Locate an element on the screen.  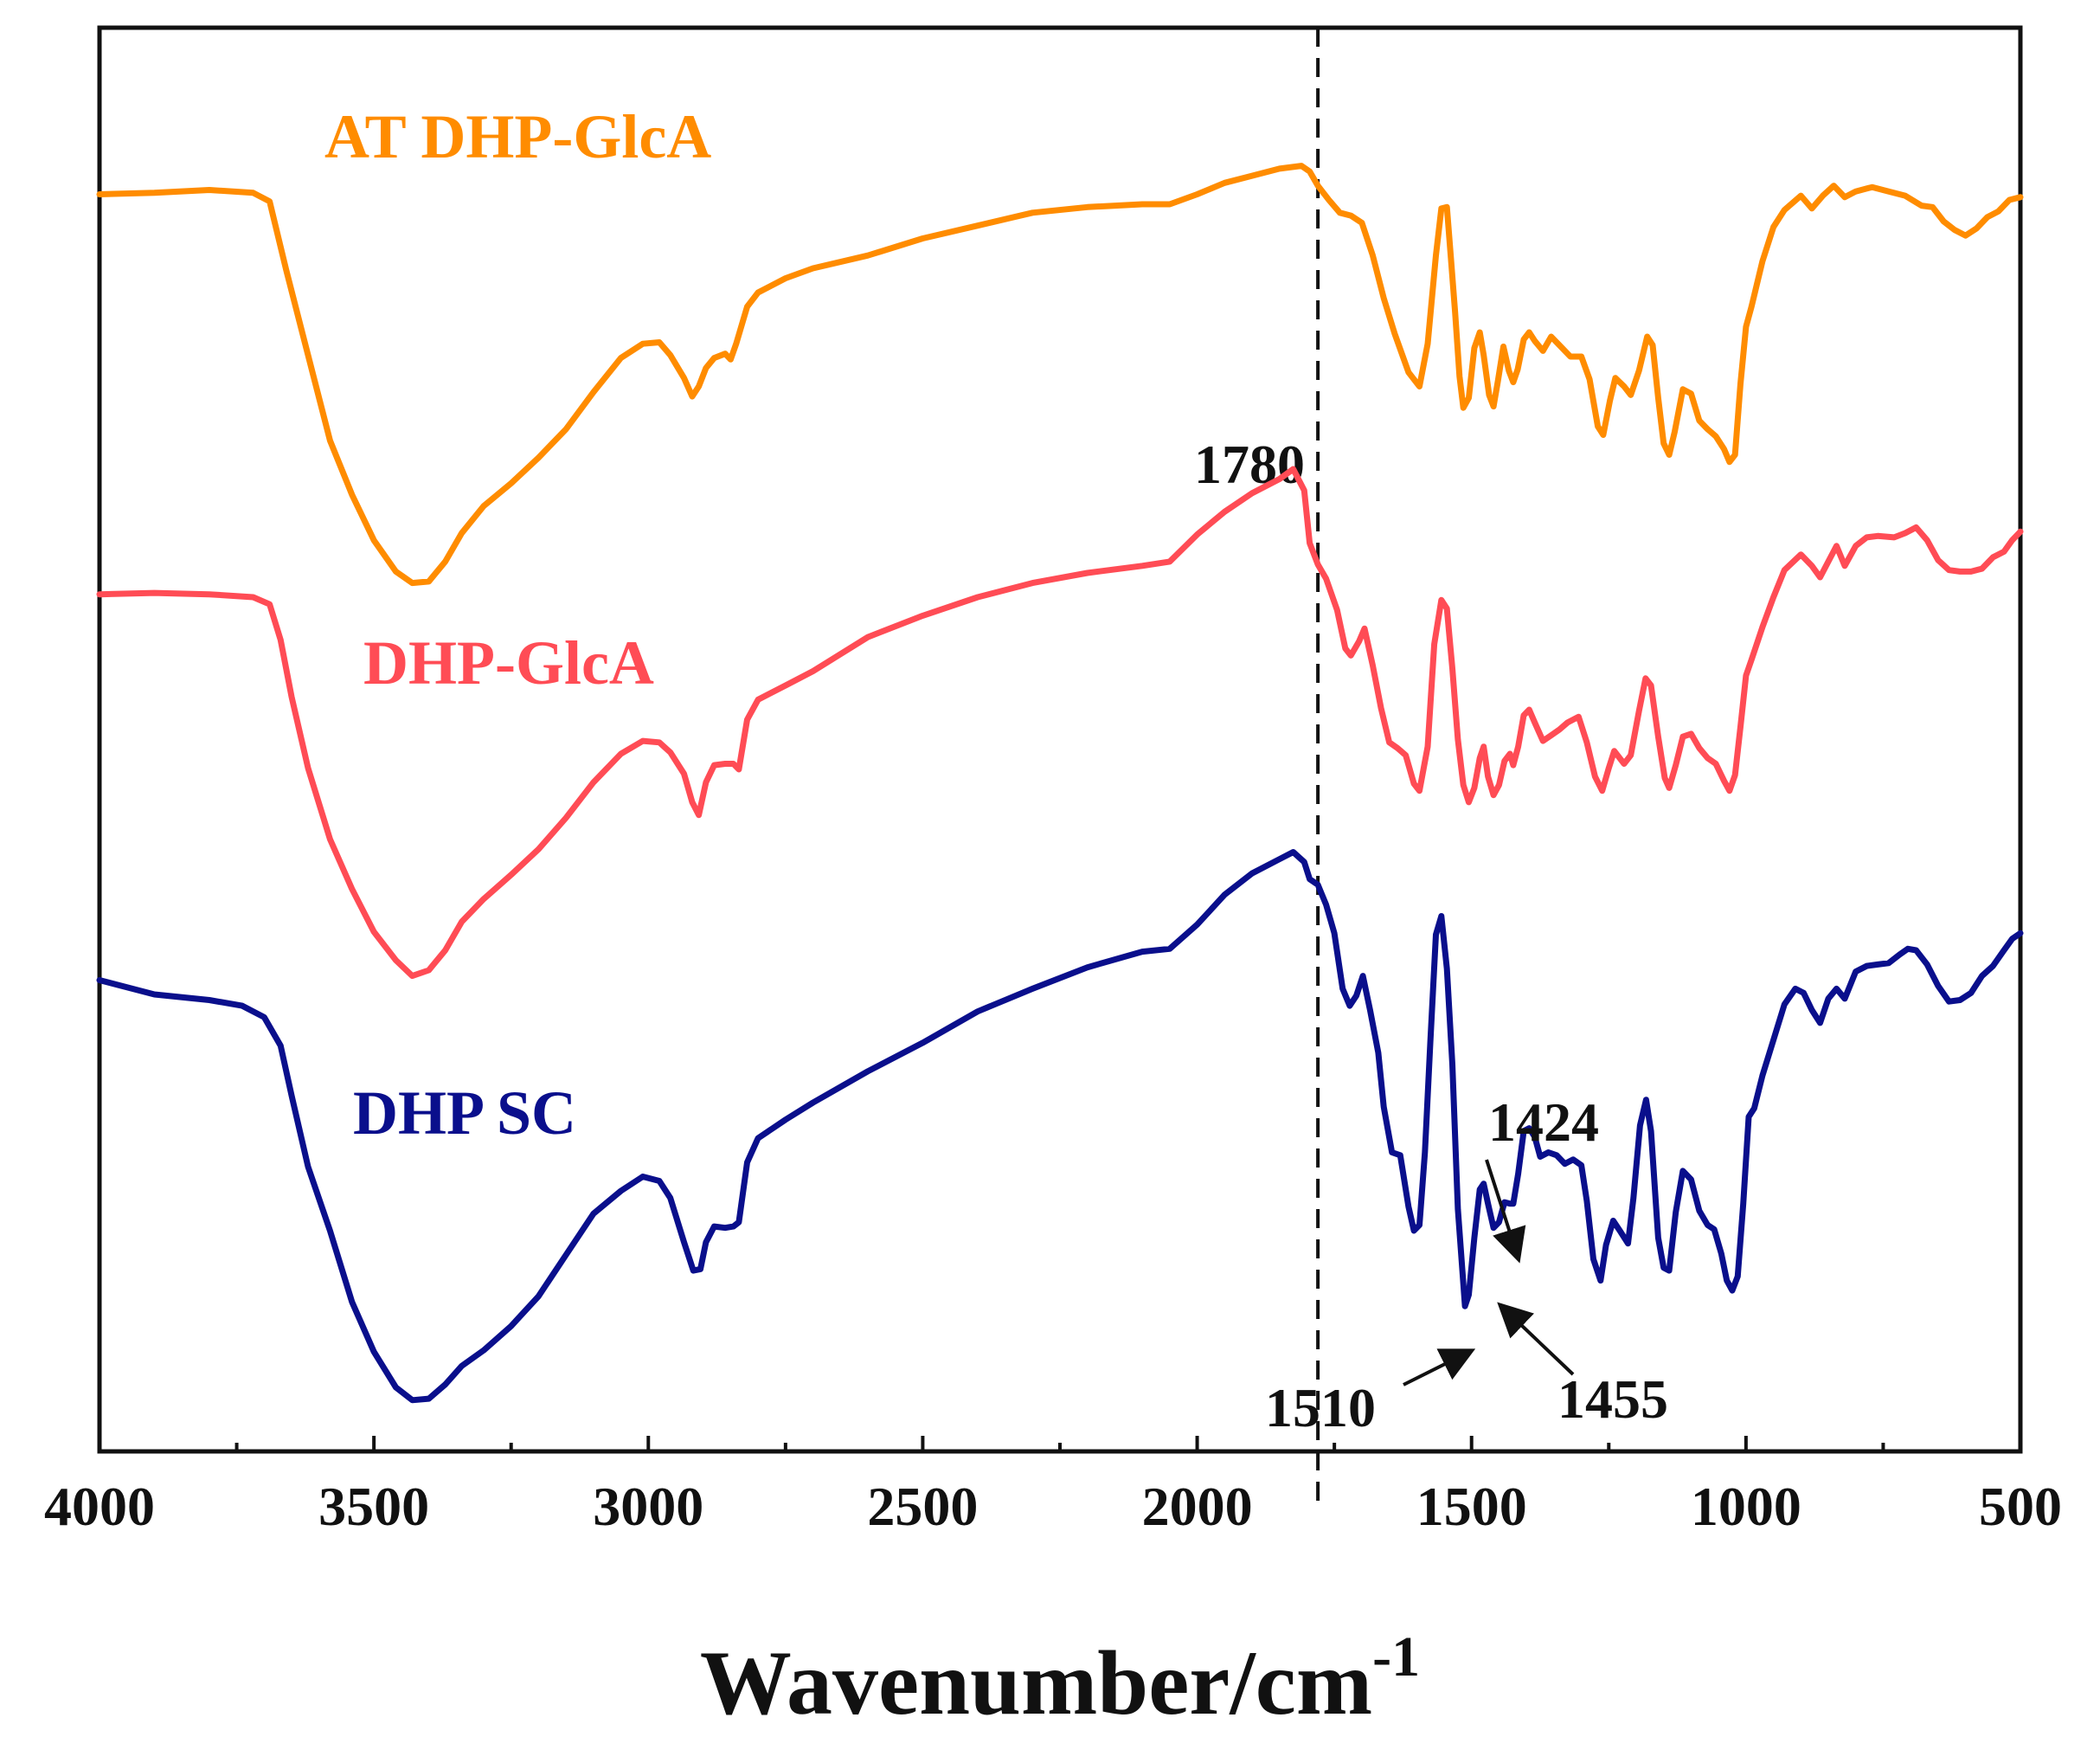
x-tick-label-1000: 1000 is located at coordinates (1746, 1506).